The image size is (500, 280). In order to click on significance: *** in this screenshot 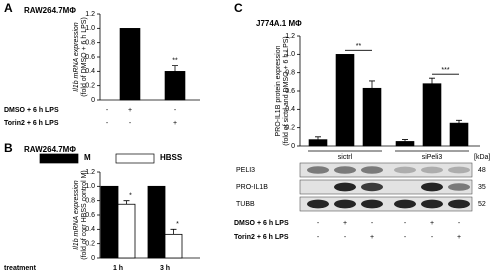, I will do `click(445, 70)`.